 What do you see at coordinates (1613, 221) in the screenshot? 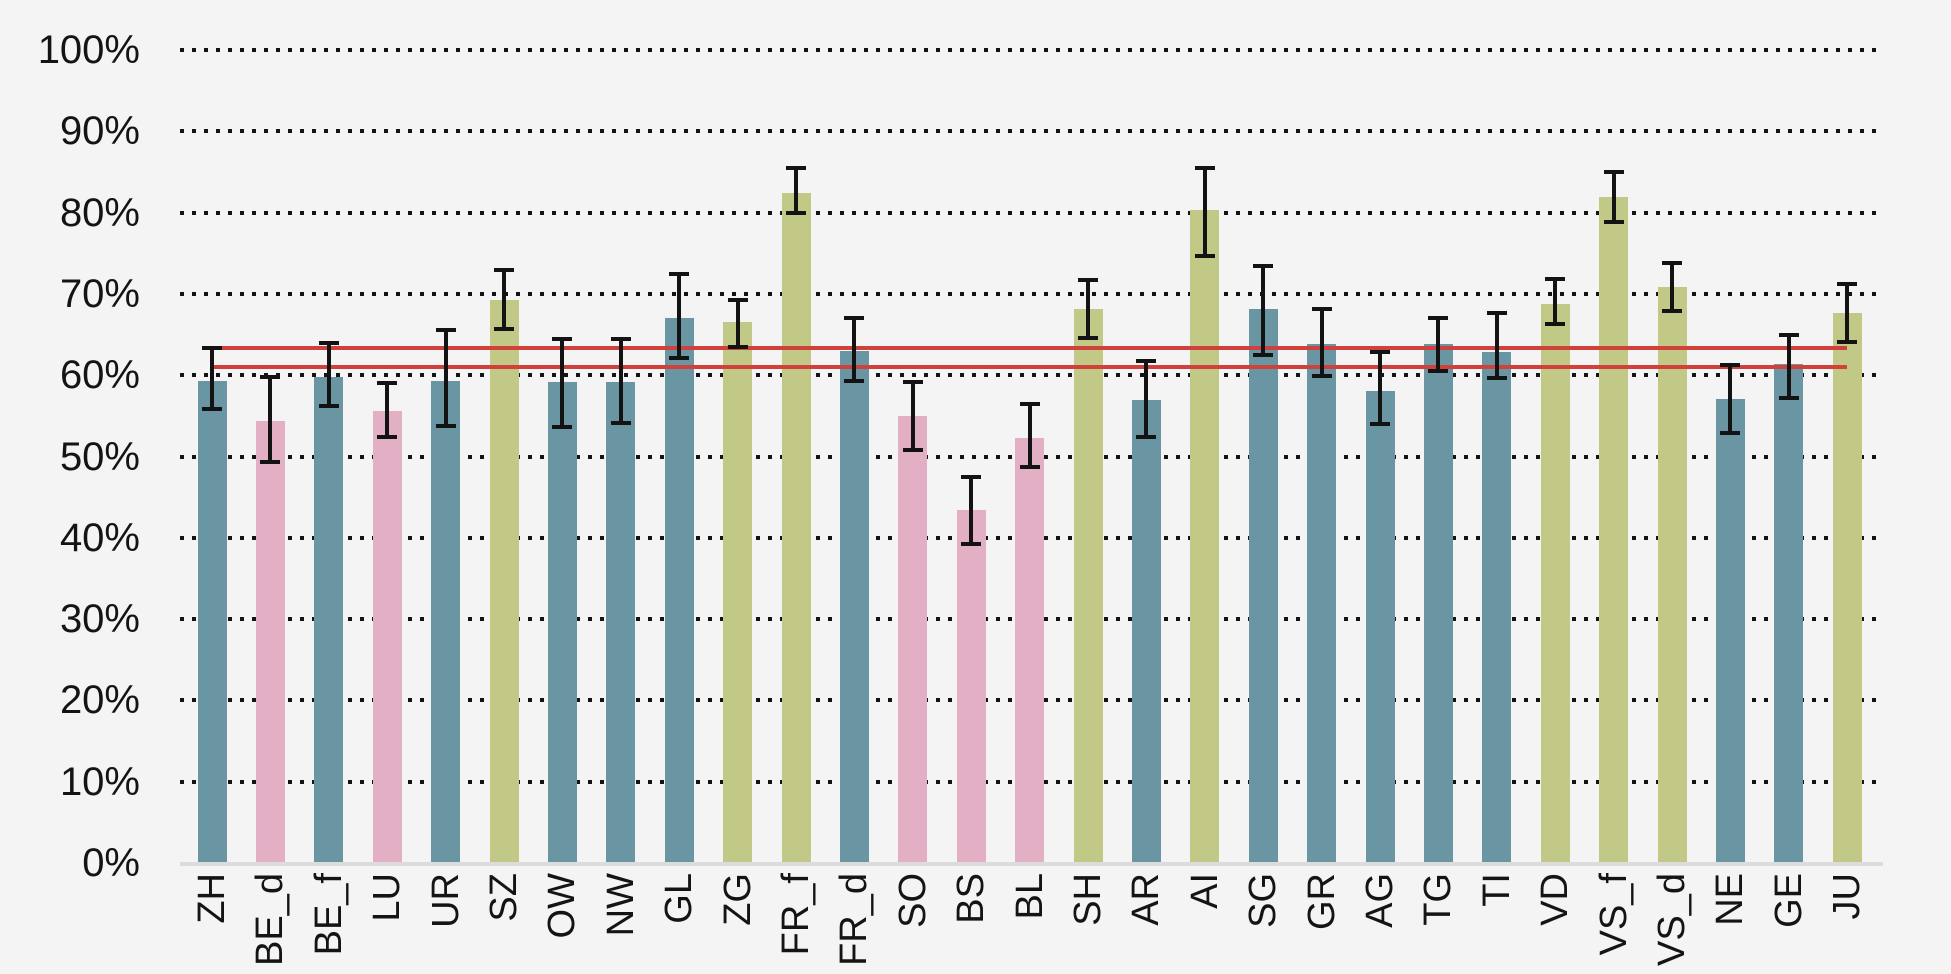
I see `error-cap-low-VS_f` at bounding box center [1613, 221].